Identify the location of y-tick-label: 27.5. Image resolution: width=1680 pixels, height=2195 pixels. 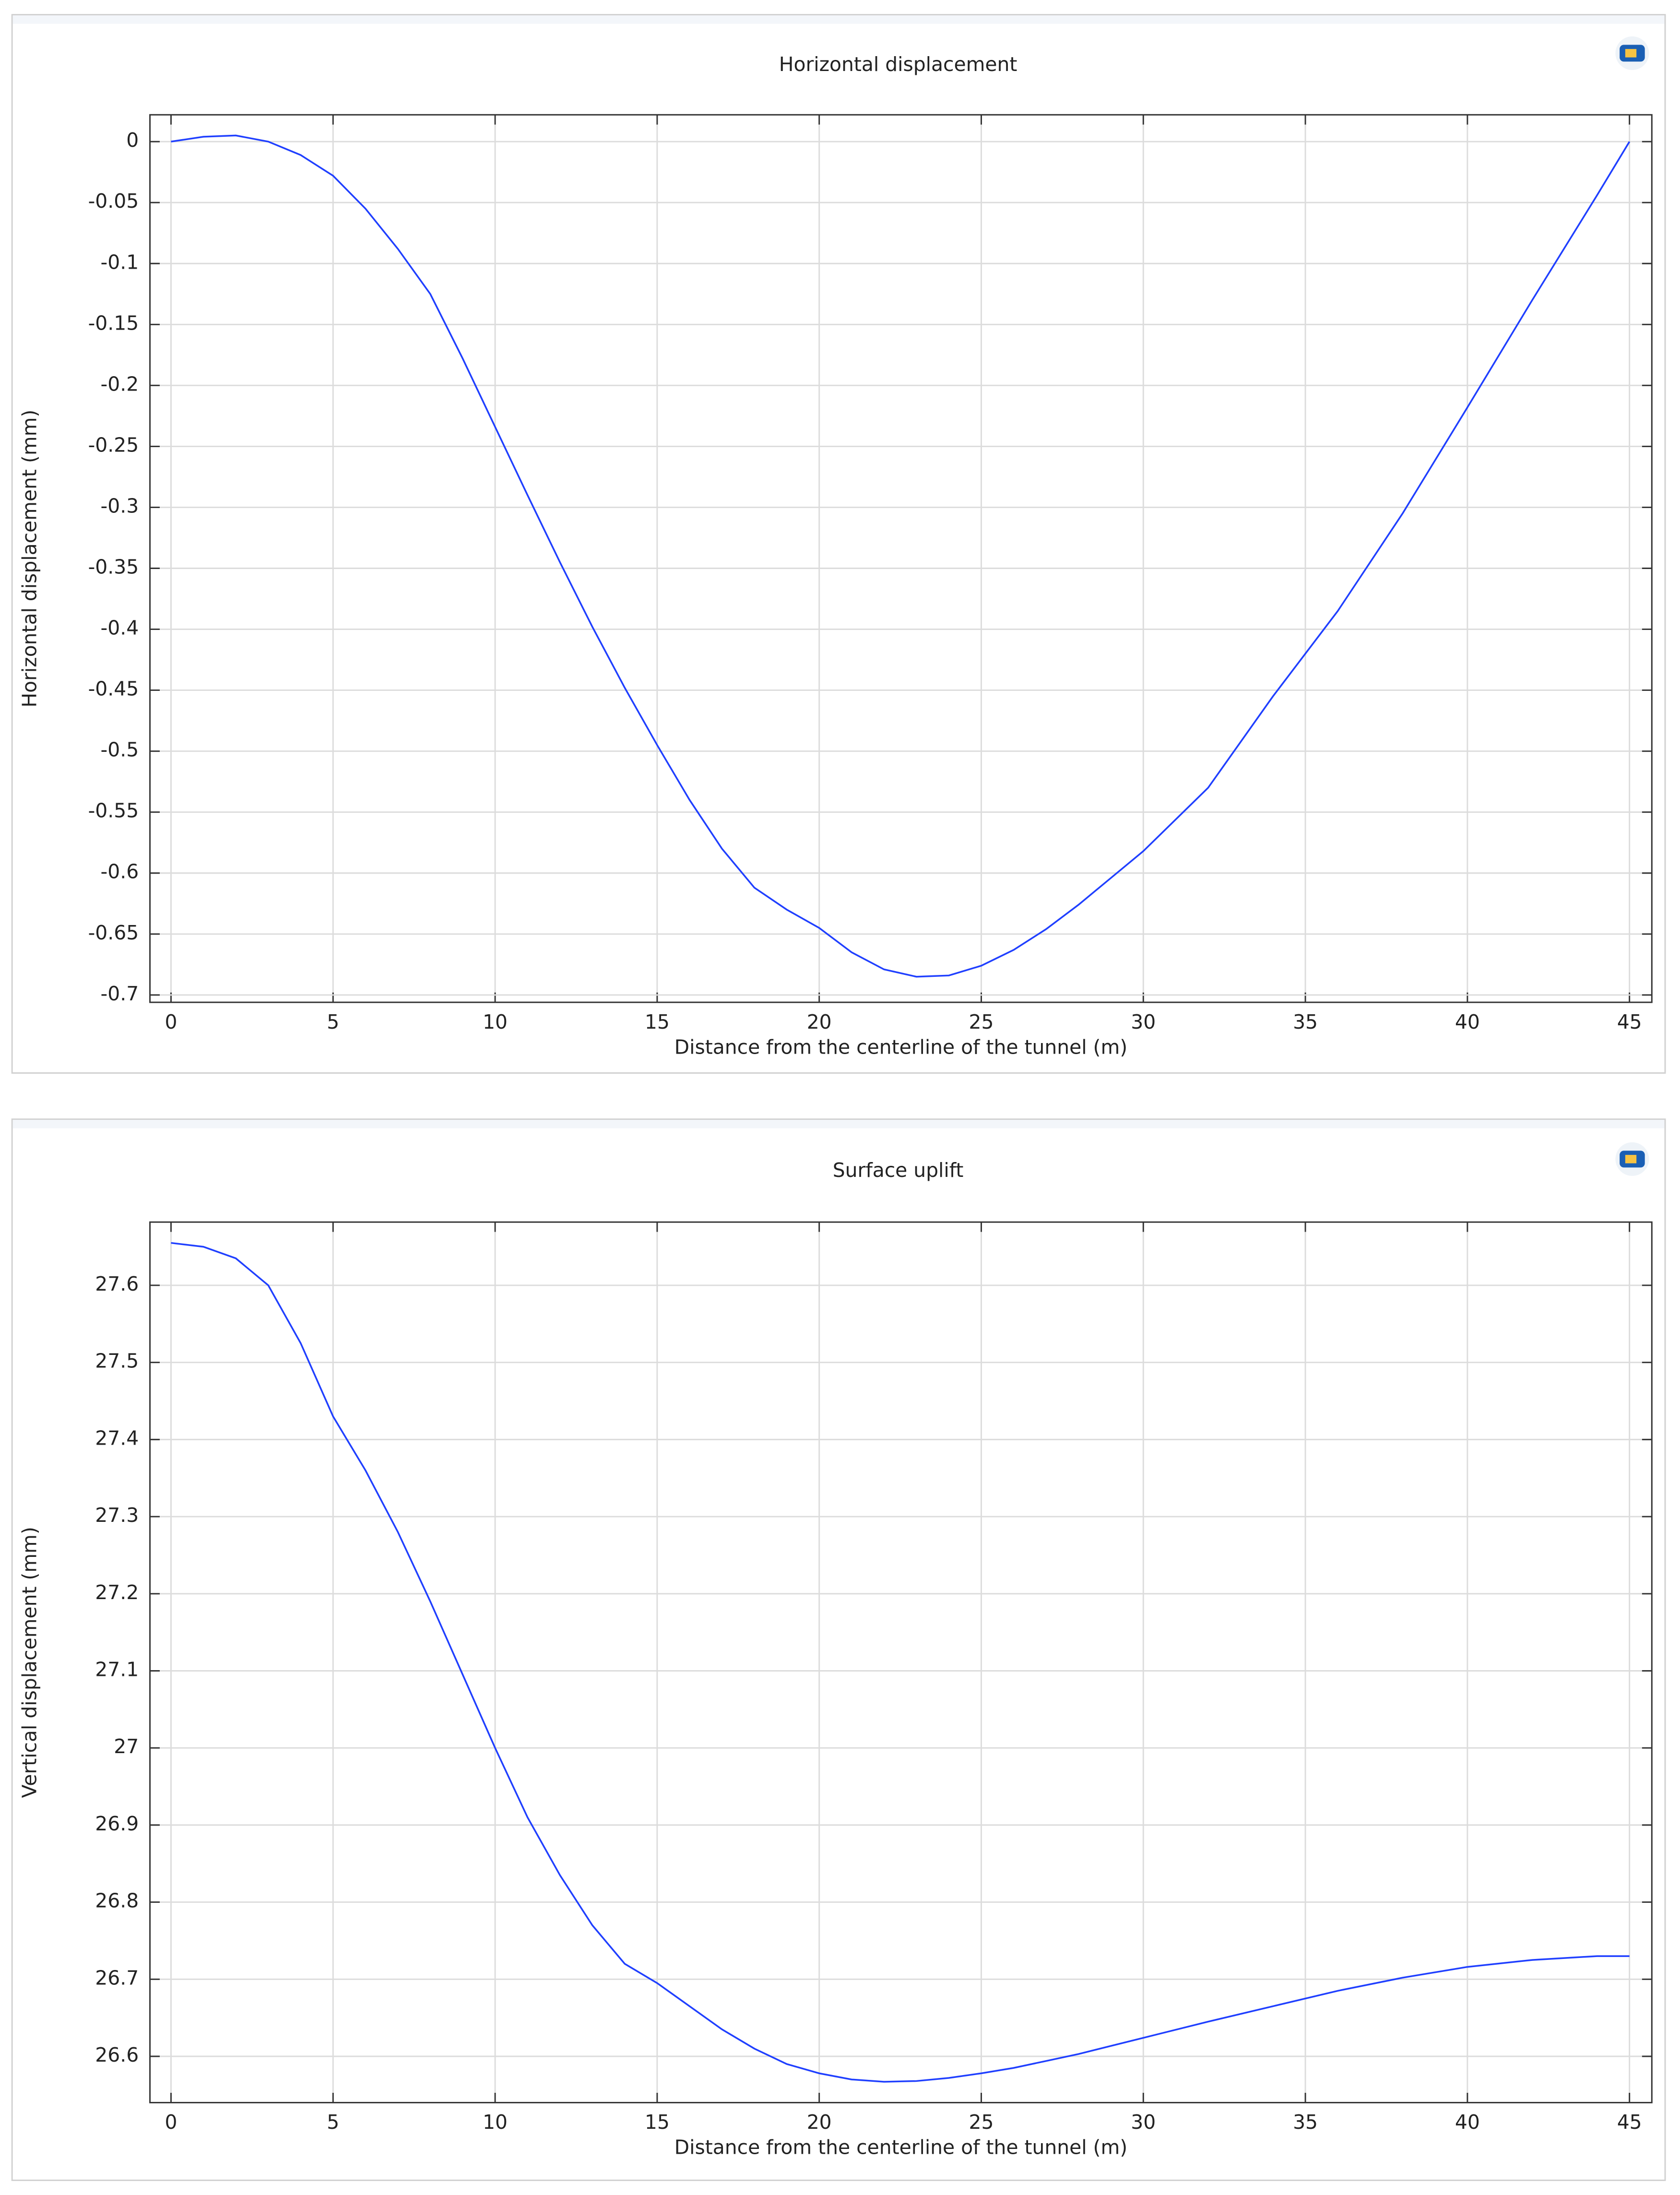
(117, 1361).